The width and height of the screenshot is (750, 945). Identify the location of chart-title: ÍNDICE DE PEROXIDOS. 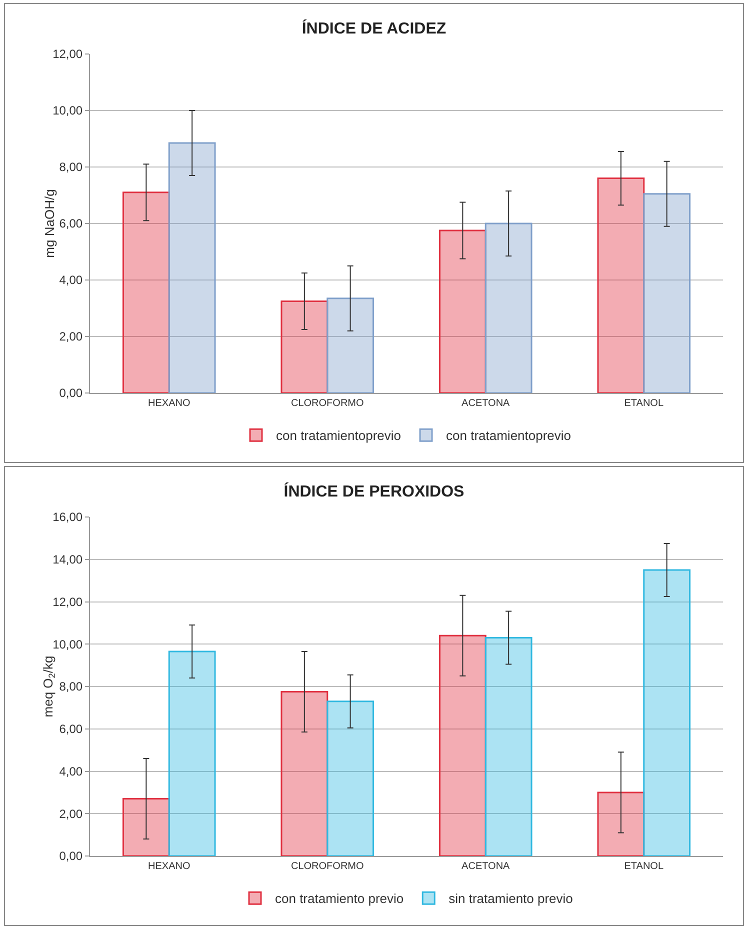
(374, 491).